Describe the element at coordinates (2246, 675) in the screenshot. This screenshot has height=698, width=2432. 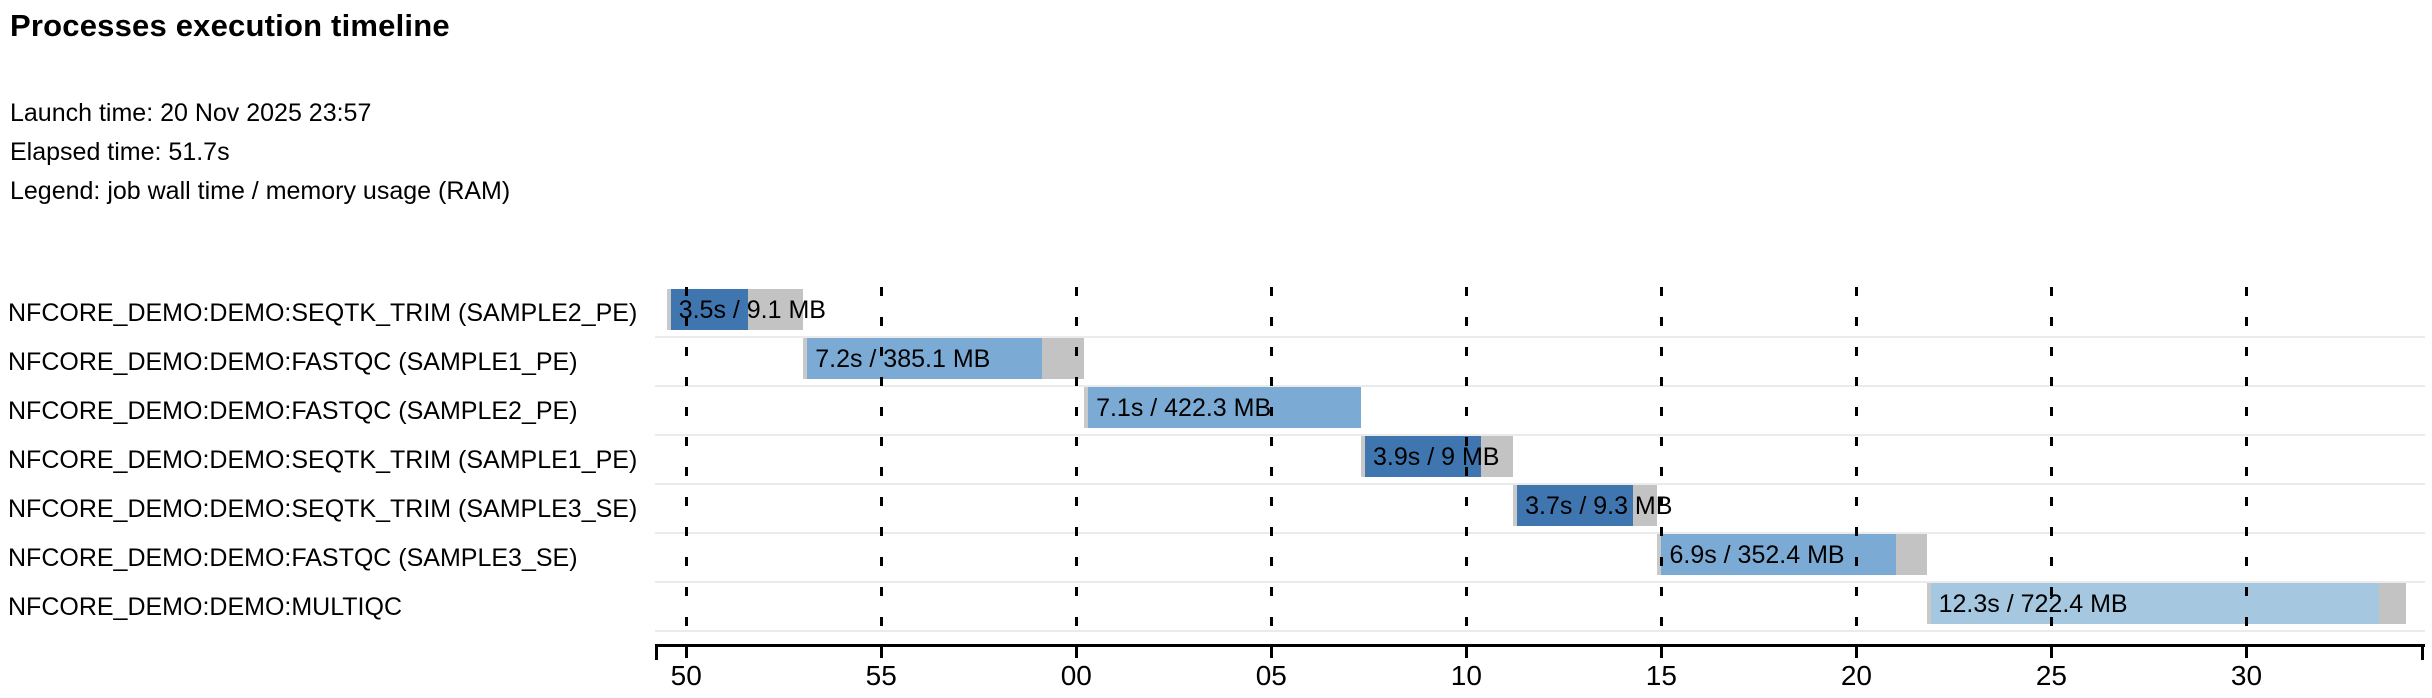
I see `x-axis-tick-label: 30` at that location.